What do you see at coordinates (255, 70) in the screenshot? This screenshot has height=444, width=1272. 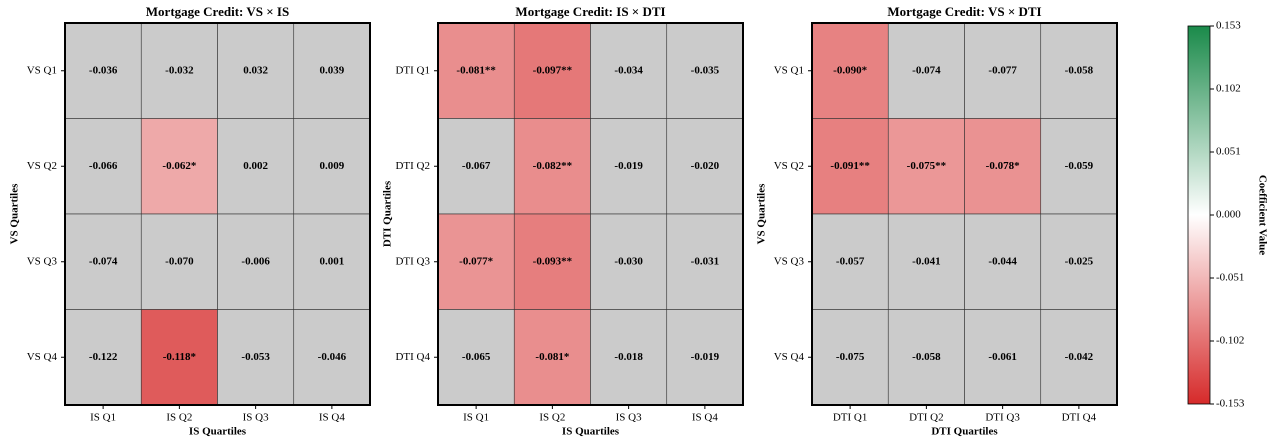 I see `cell-label: 0.032` at bounding box center [255, 70].